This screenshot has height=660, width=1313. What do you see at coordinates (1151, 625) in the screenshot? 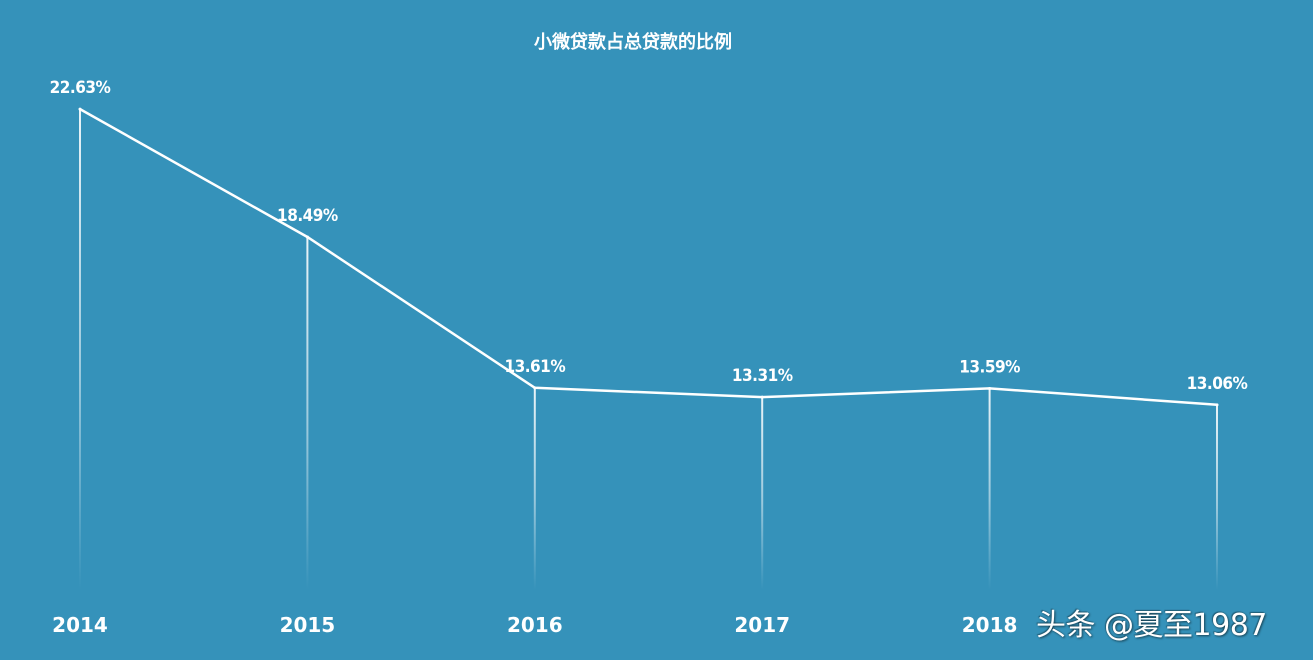
I see `watermark-text: 头条 @夏至1987` at bounding box center [1151, 625].